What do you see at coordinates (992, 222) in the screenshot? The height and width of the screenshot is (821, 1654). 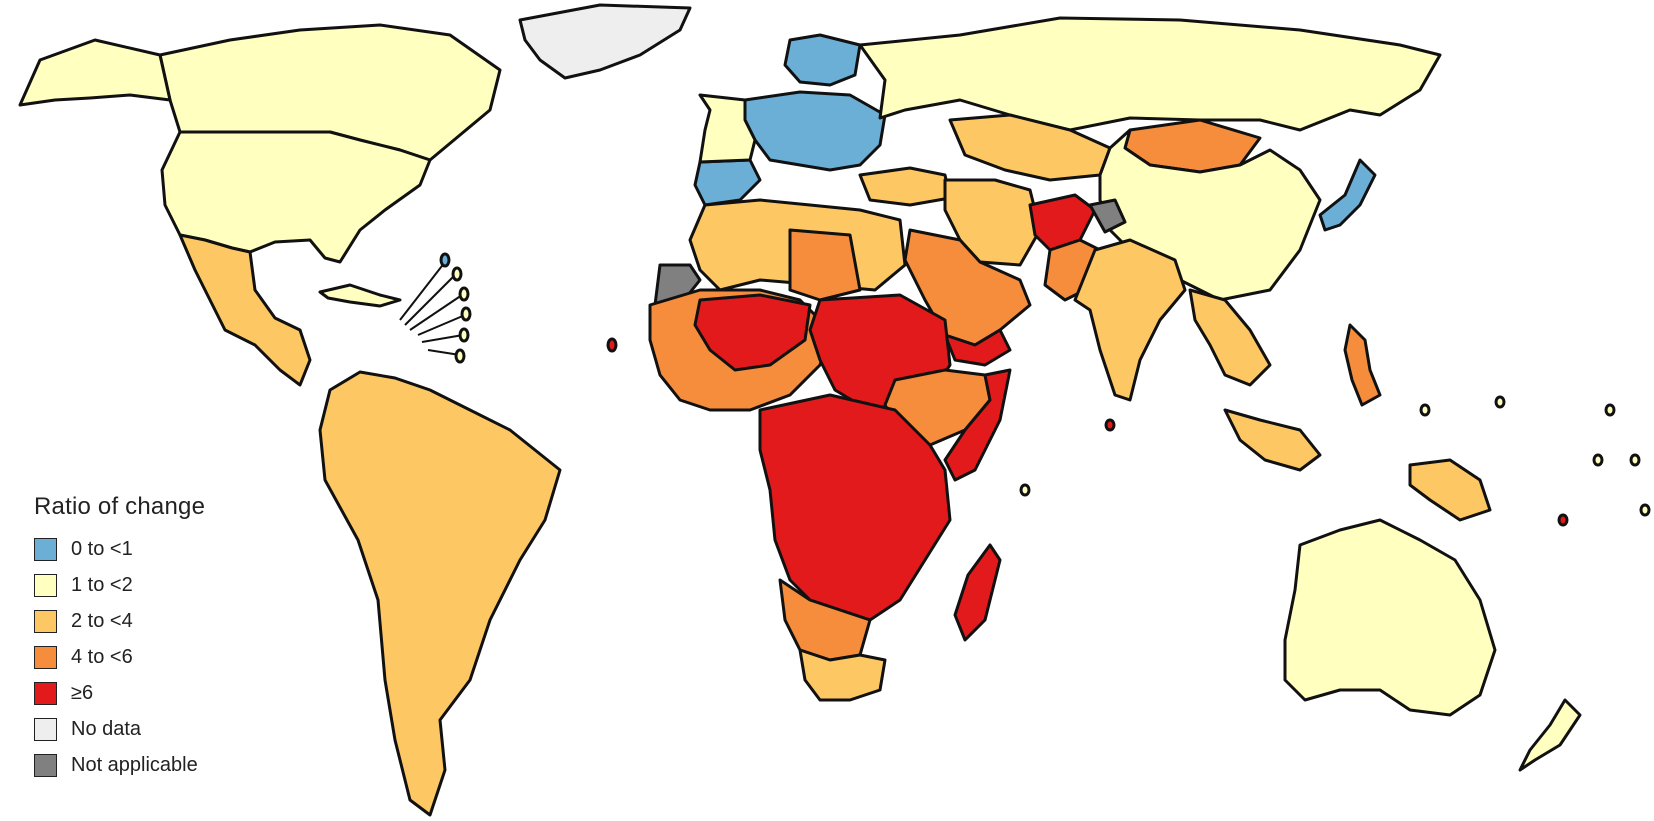 I see `region-iran` at bounding box center [992, 222].